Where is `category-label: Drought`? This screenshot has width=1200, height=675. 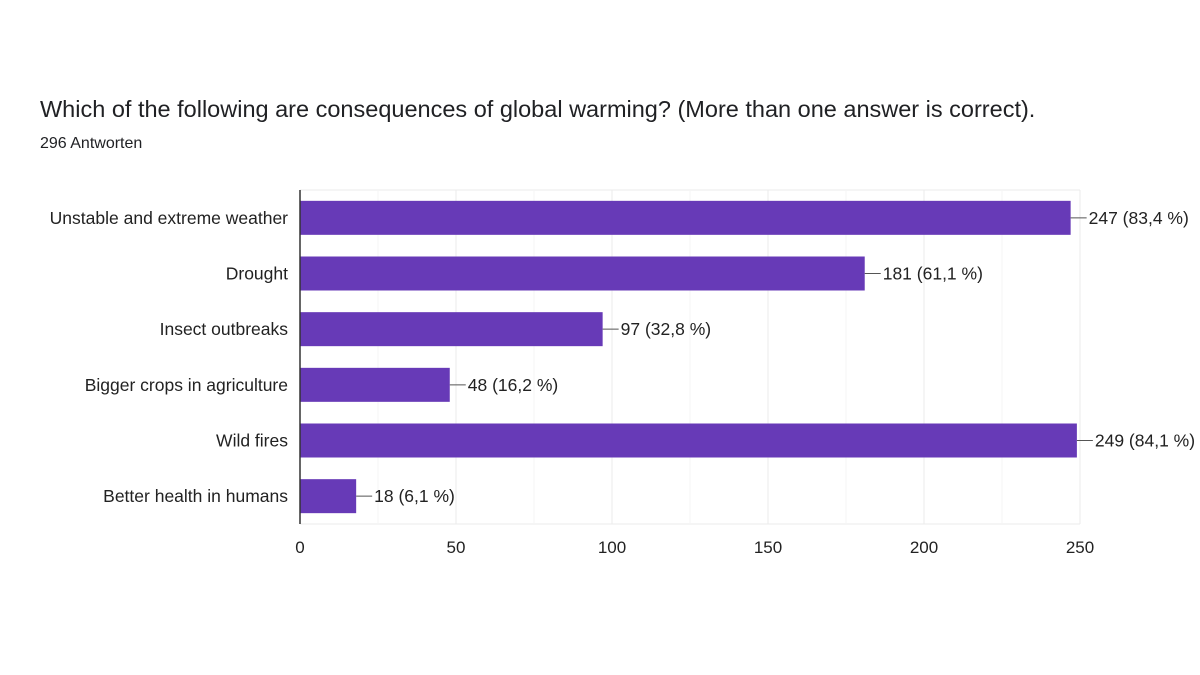 category-label: Drought is located at coordinates (257, 274).